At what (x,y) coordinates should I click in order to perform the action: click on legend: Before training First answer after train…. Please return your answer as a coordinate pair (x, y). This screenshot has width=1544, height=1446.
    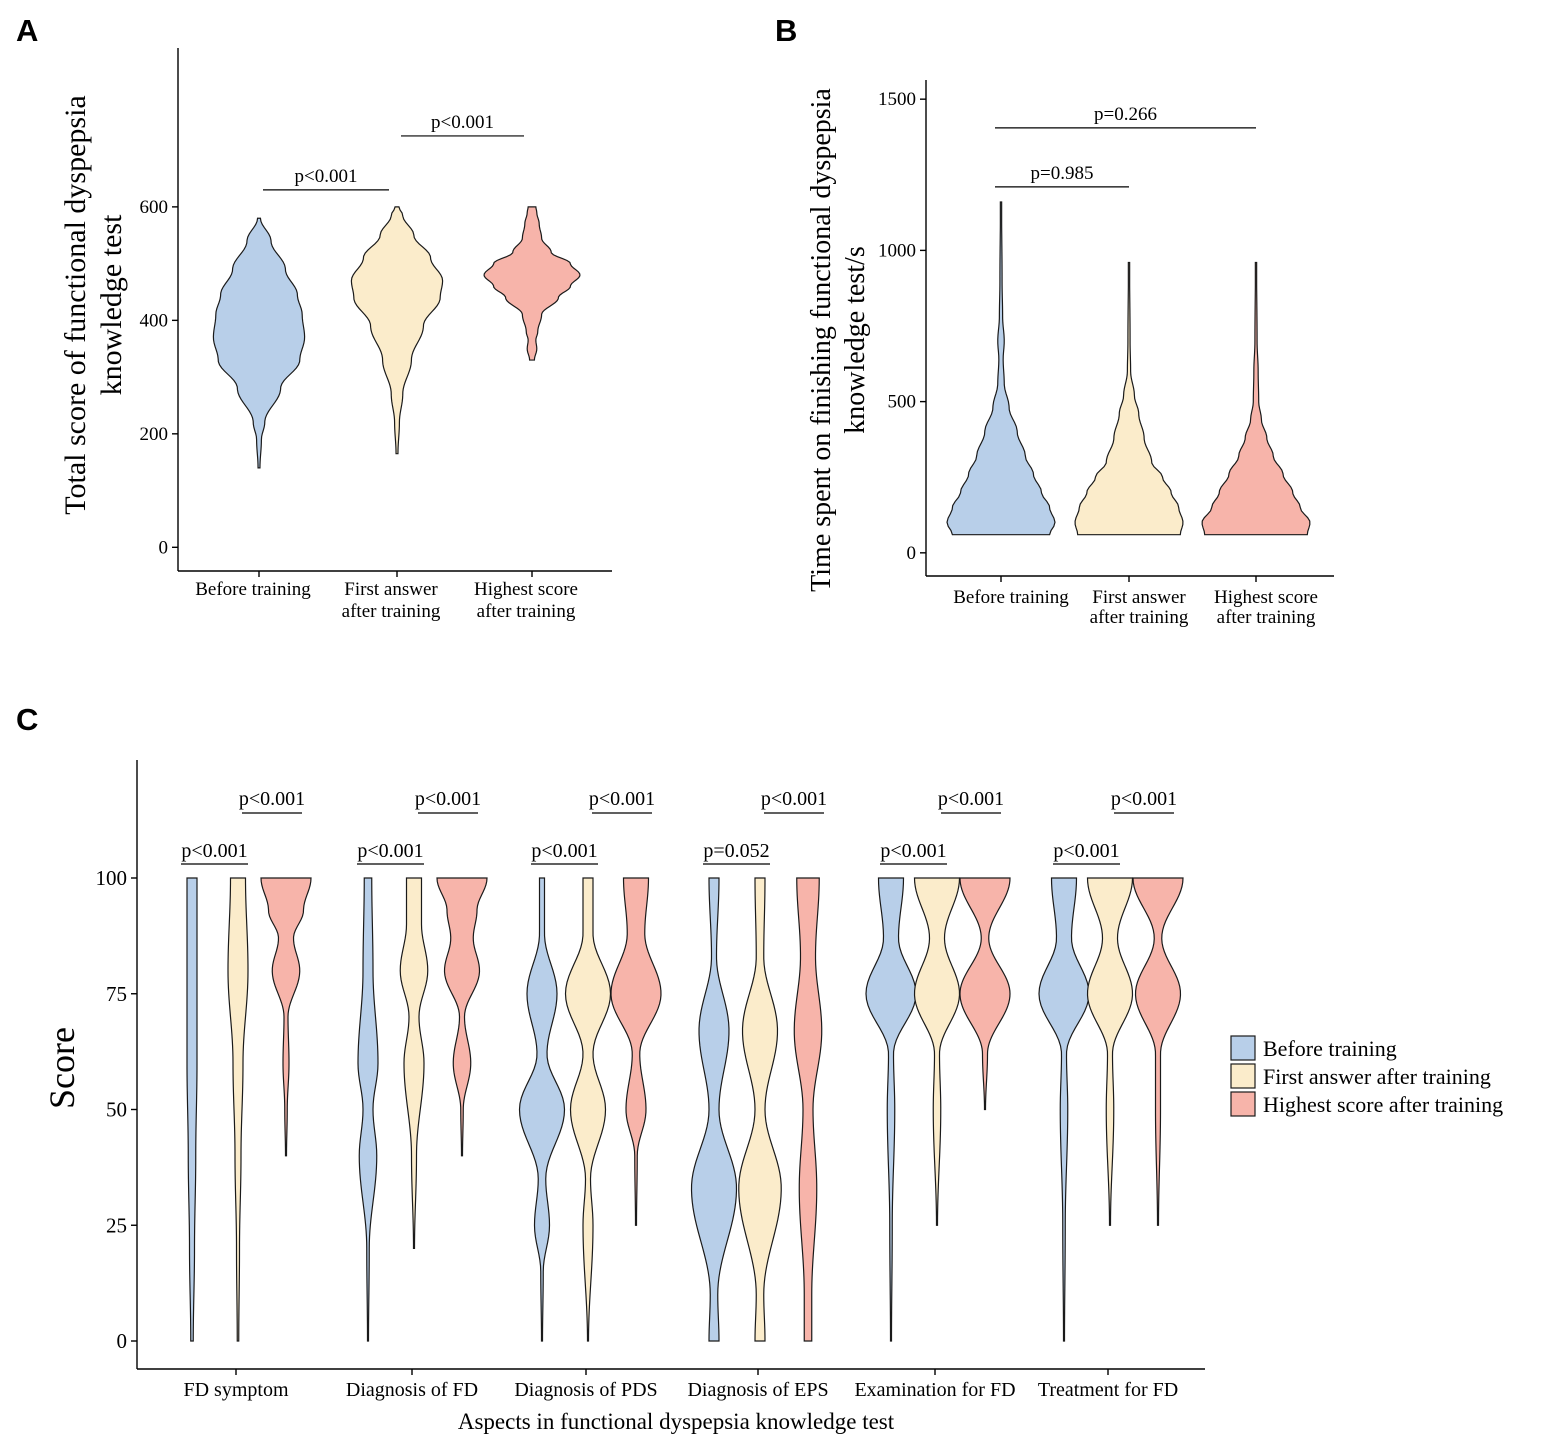
    Looking at the image, I should click on (1366, 1076).